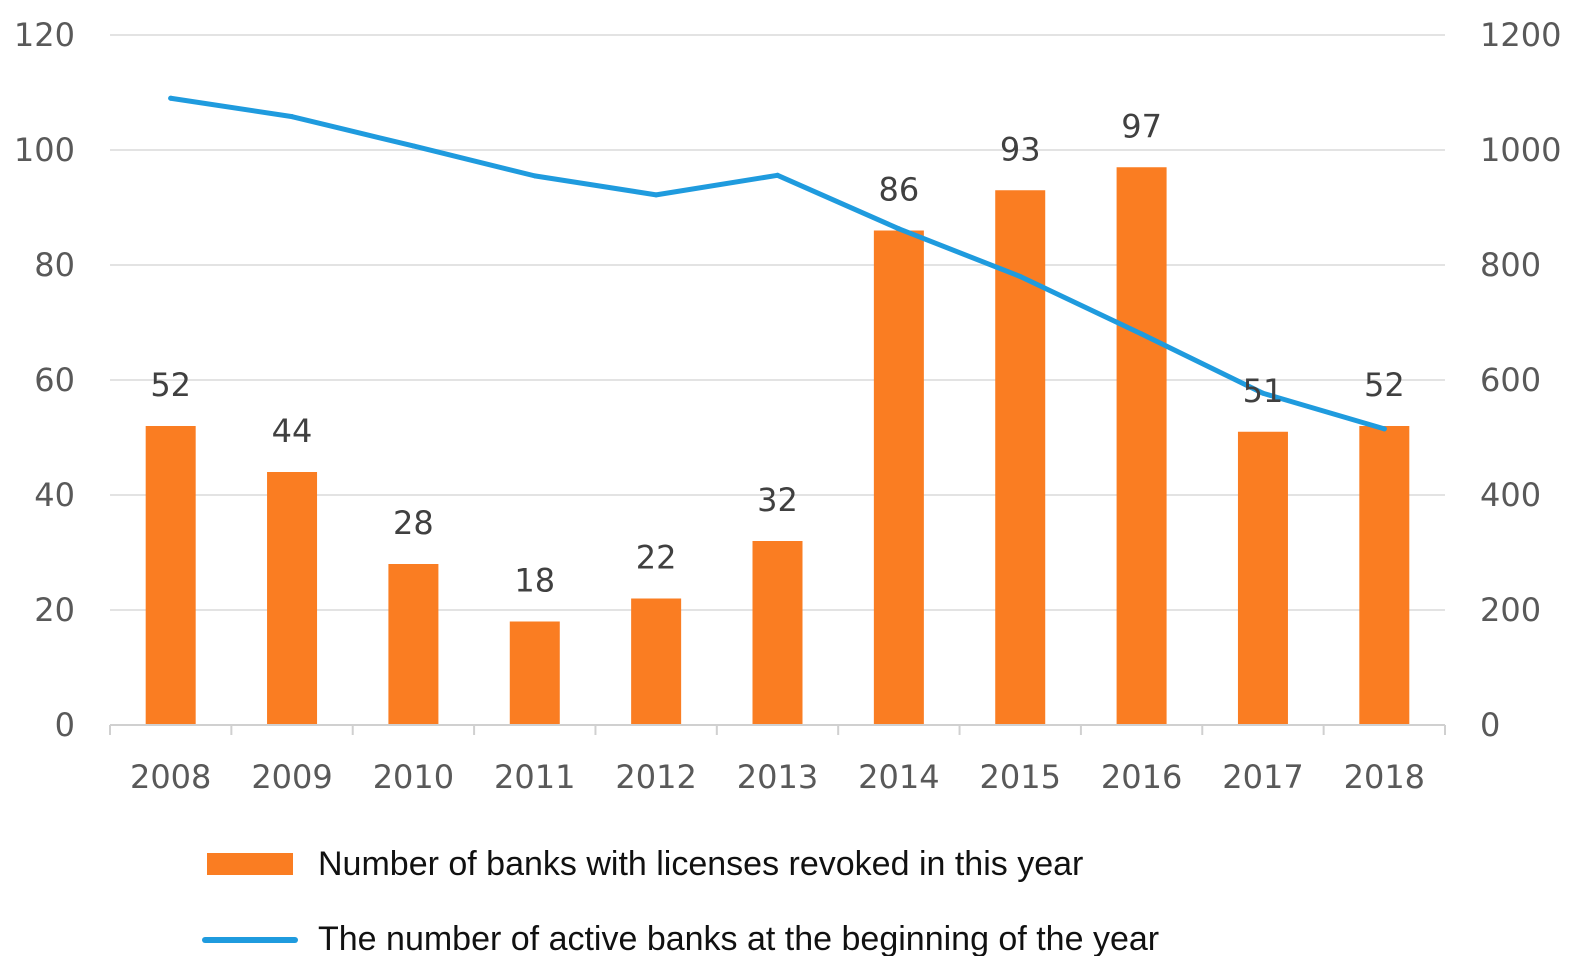  What do you see at coordinates (1520, 150) in the screenshot?
I see `y2-tick-label: 1000` at bounding box center [1520, 150].